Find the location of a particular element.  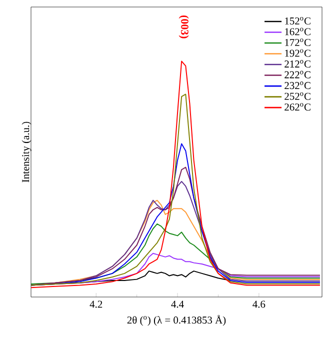

legend-label: 262$^{o}$C is located at coordinates (297, 107).